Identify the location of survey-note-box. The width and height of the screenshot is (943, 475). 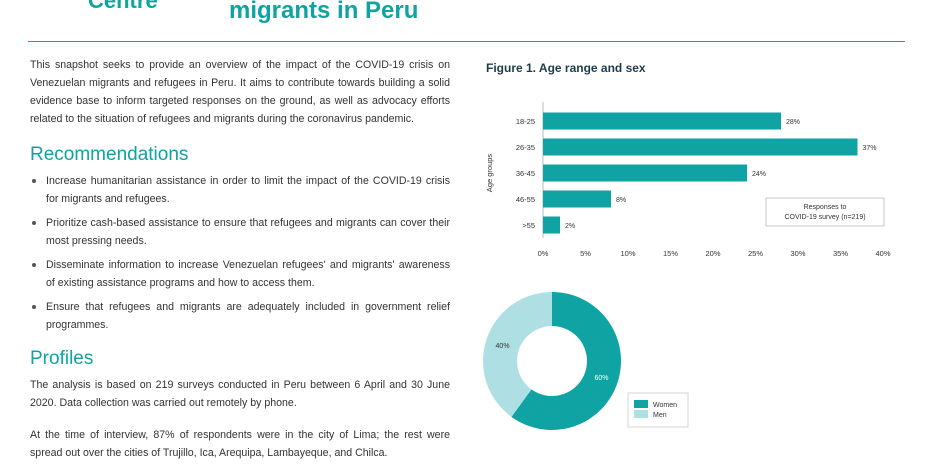
(825, 212).